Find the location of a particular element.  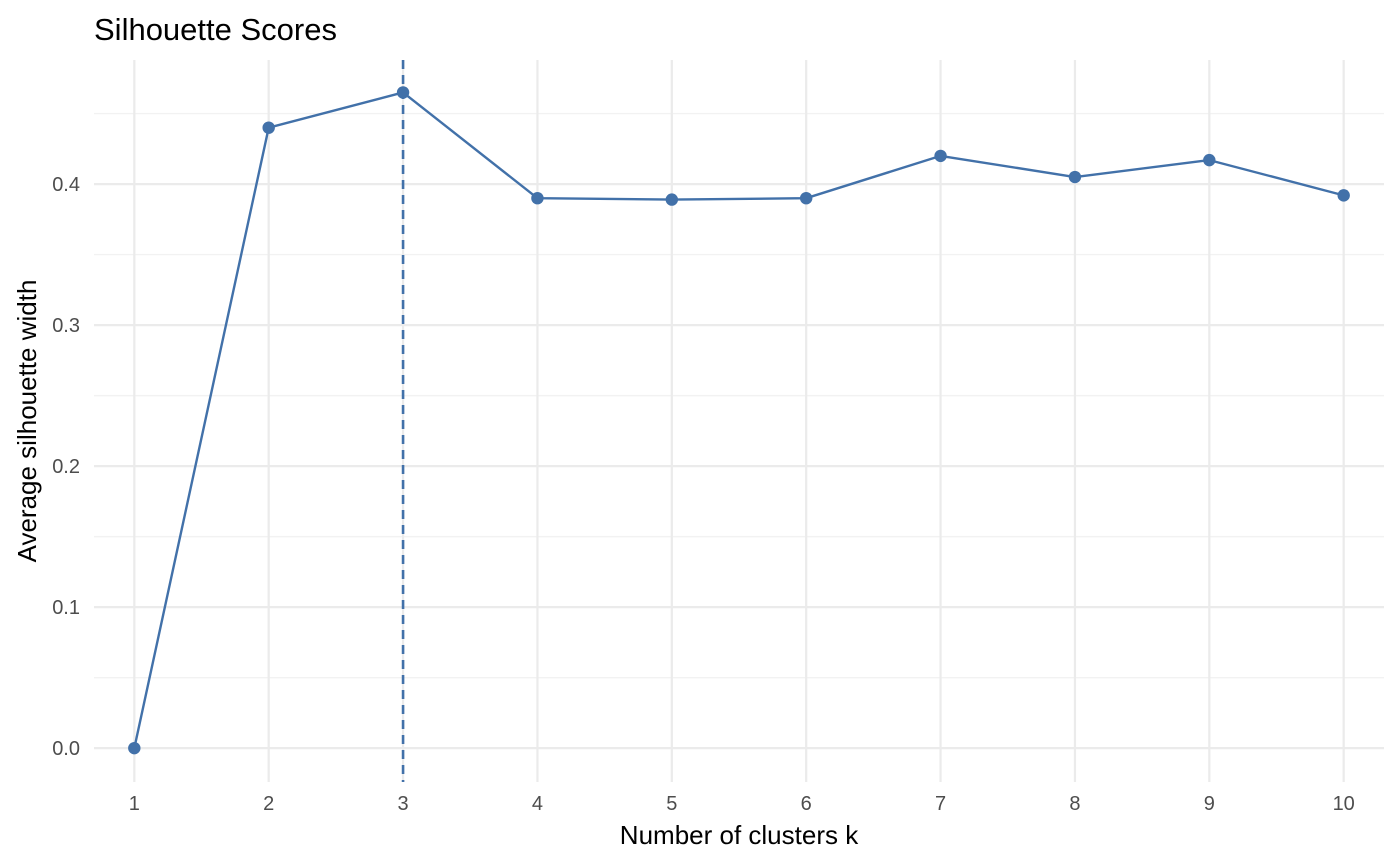

x-tick-label: 9 is located at coordinates (1209, 804).